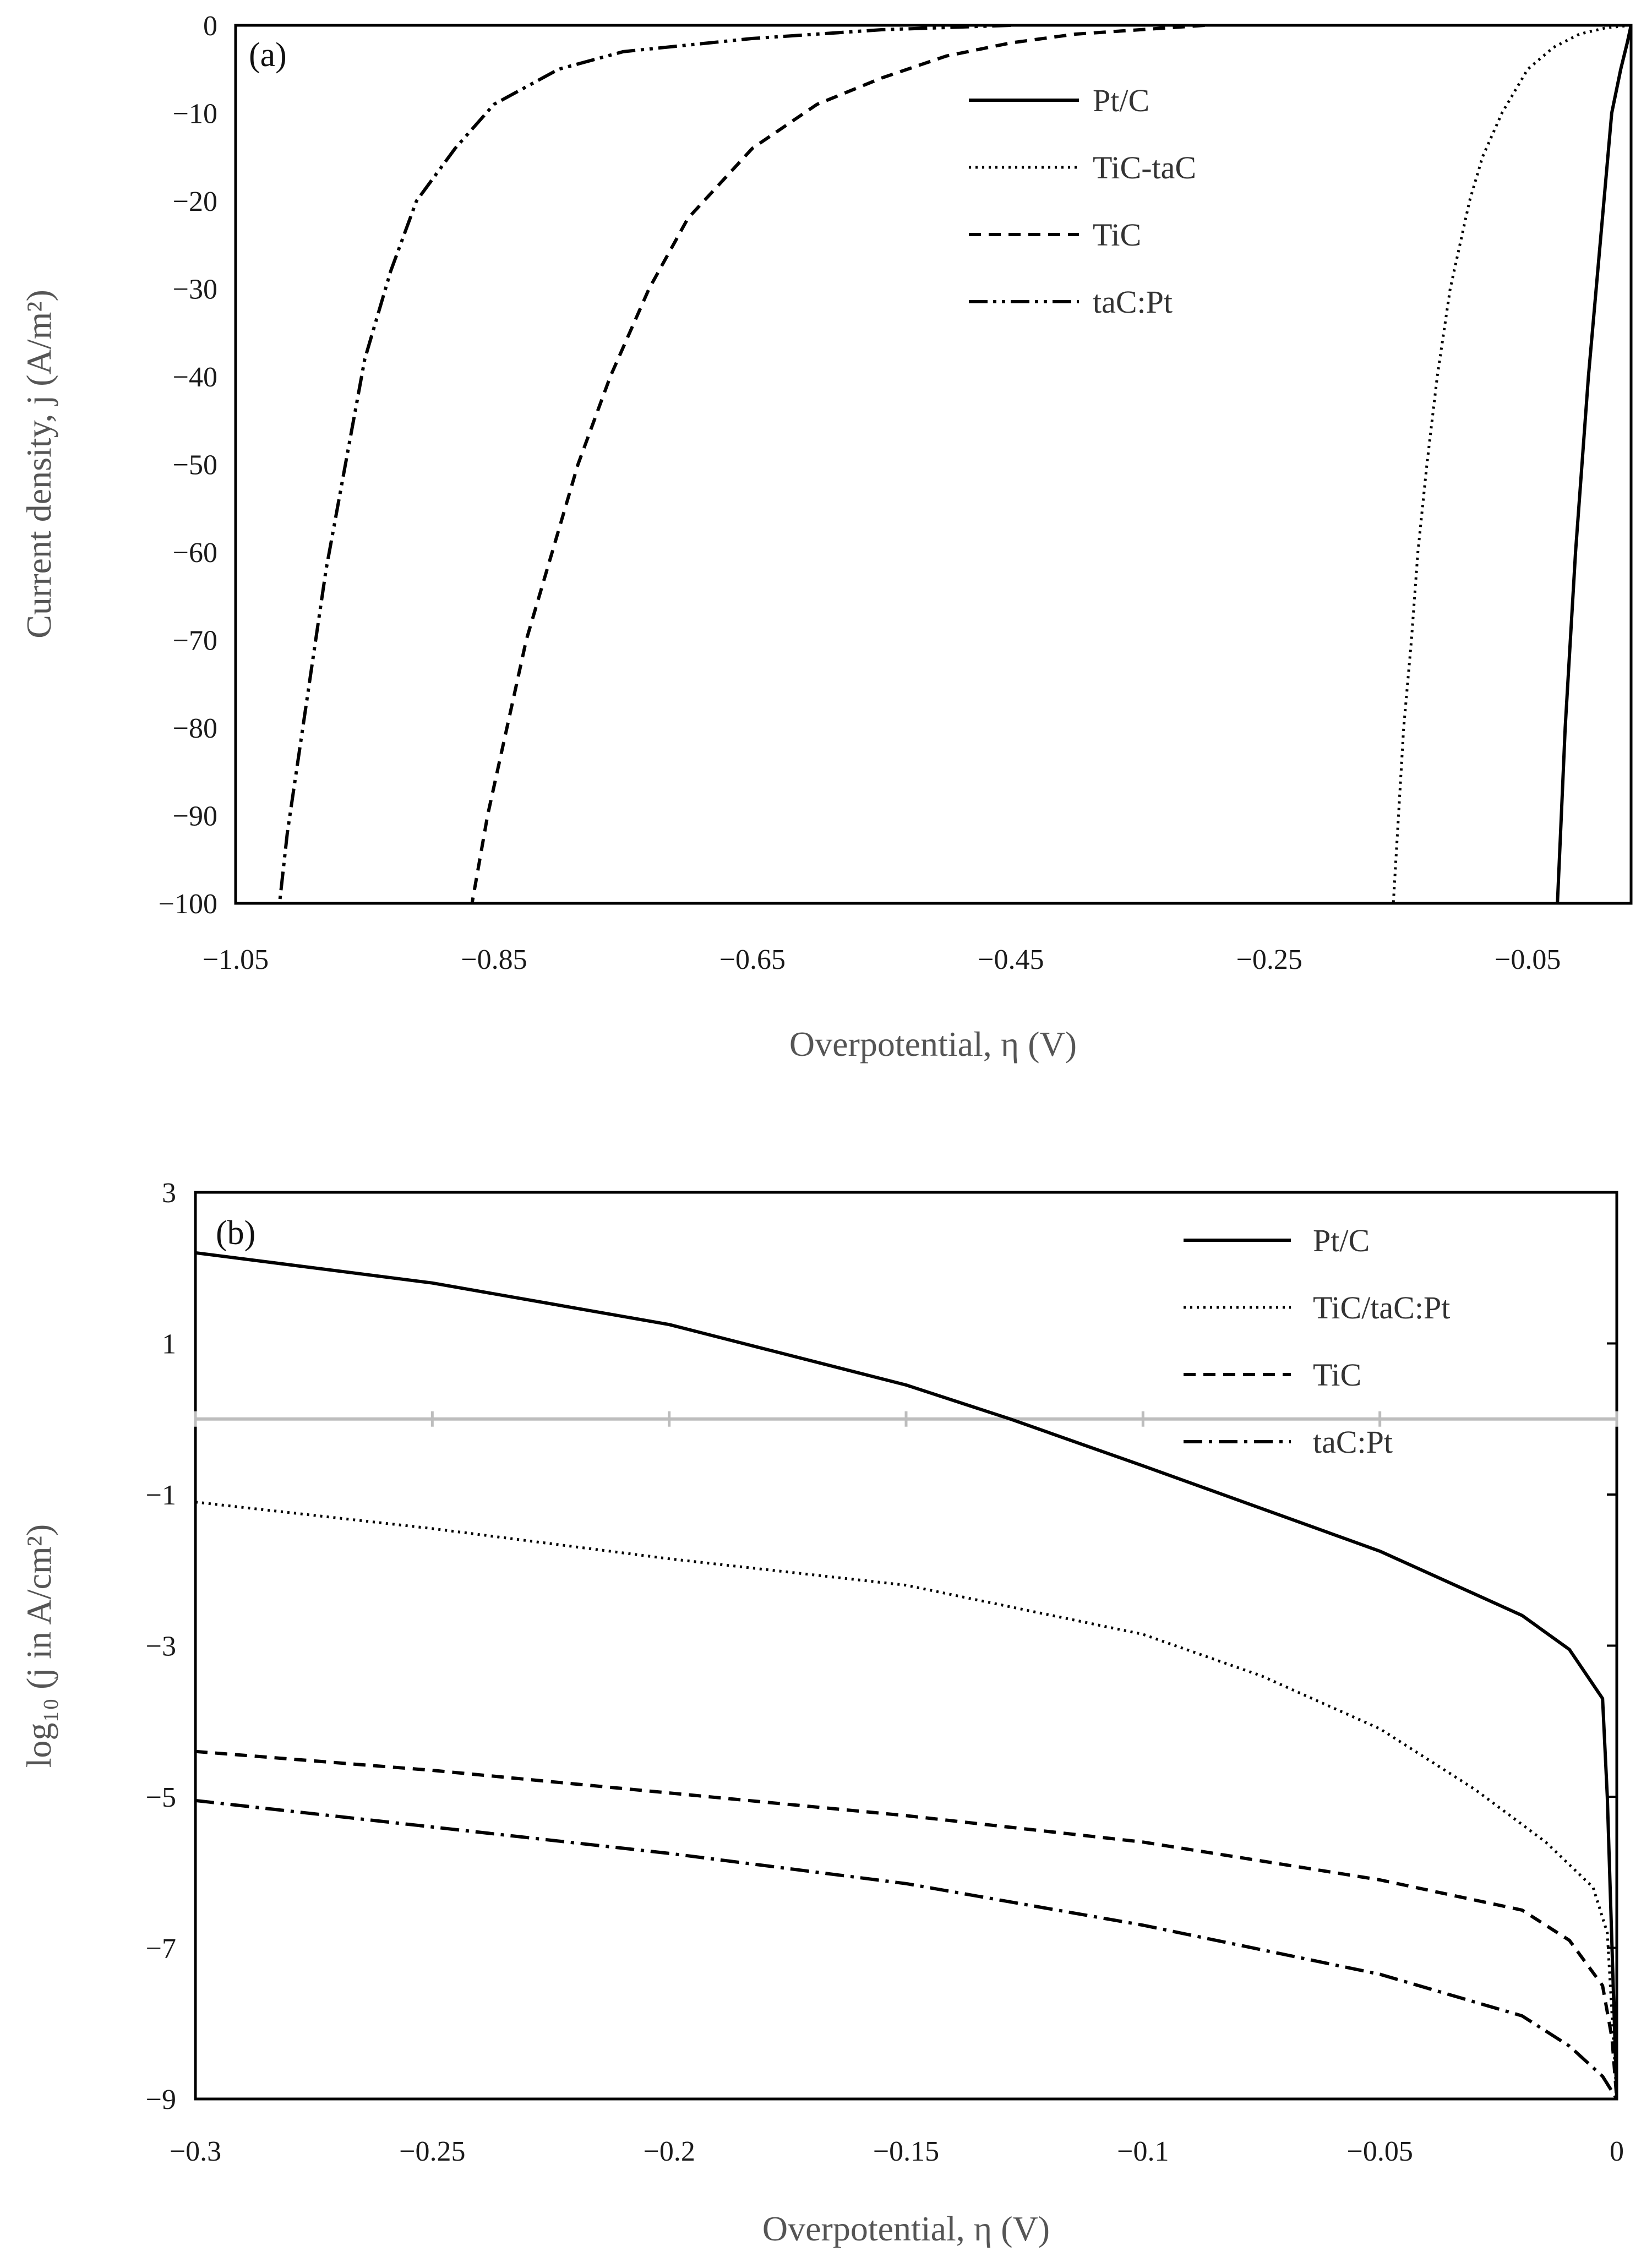 Image resolution: width=1652 pixels, height=2252 pixels. I want to click on legend-label-tic-tac-pt: TiC/taC:Pt, so click(1381, 1308).